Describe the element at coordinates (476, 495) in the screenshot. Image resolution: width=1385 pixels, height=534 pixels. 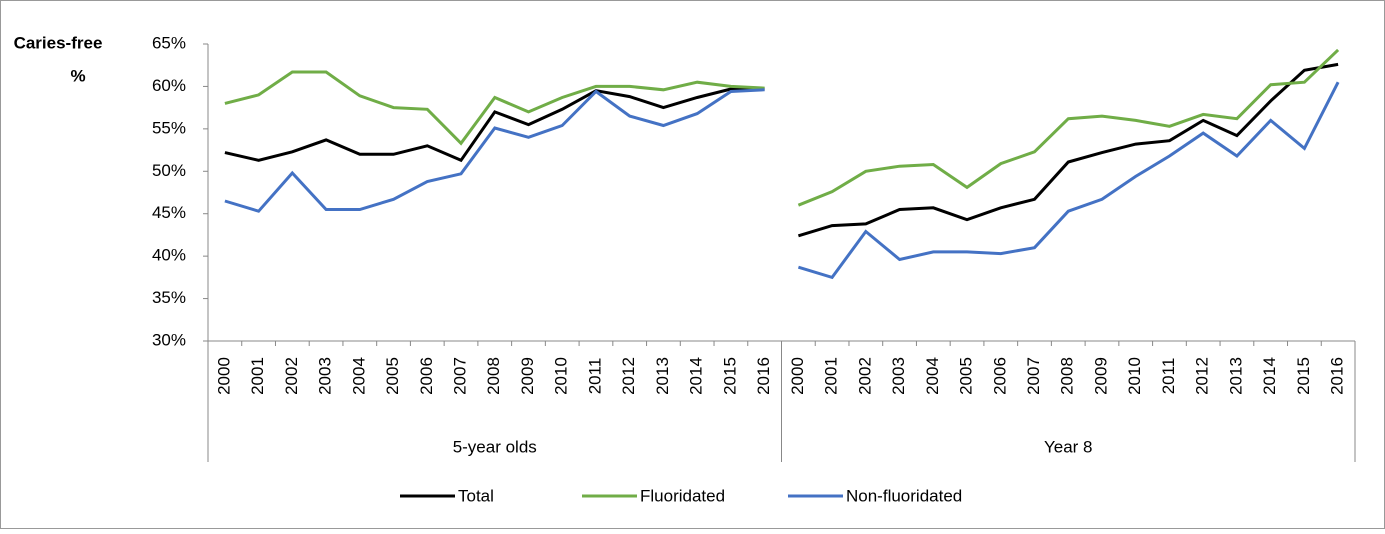
I see `legend-label: Total` at that location.